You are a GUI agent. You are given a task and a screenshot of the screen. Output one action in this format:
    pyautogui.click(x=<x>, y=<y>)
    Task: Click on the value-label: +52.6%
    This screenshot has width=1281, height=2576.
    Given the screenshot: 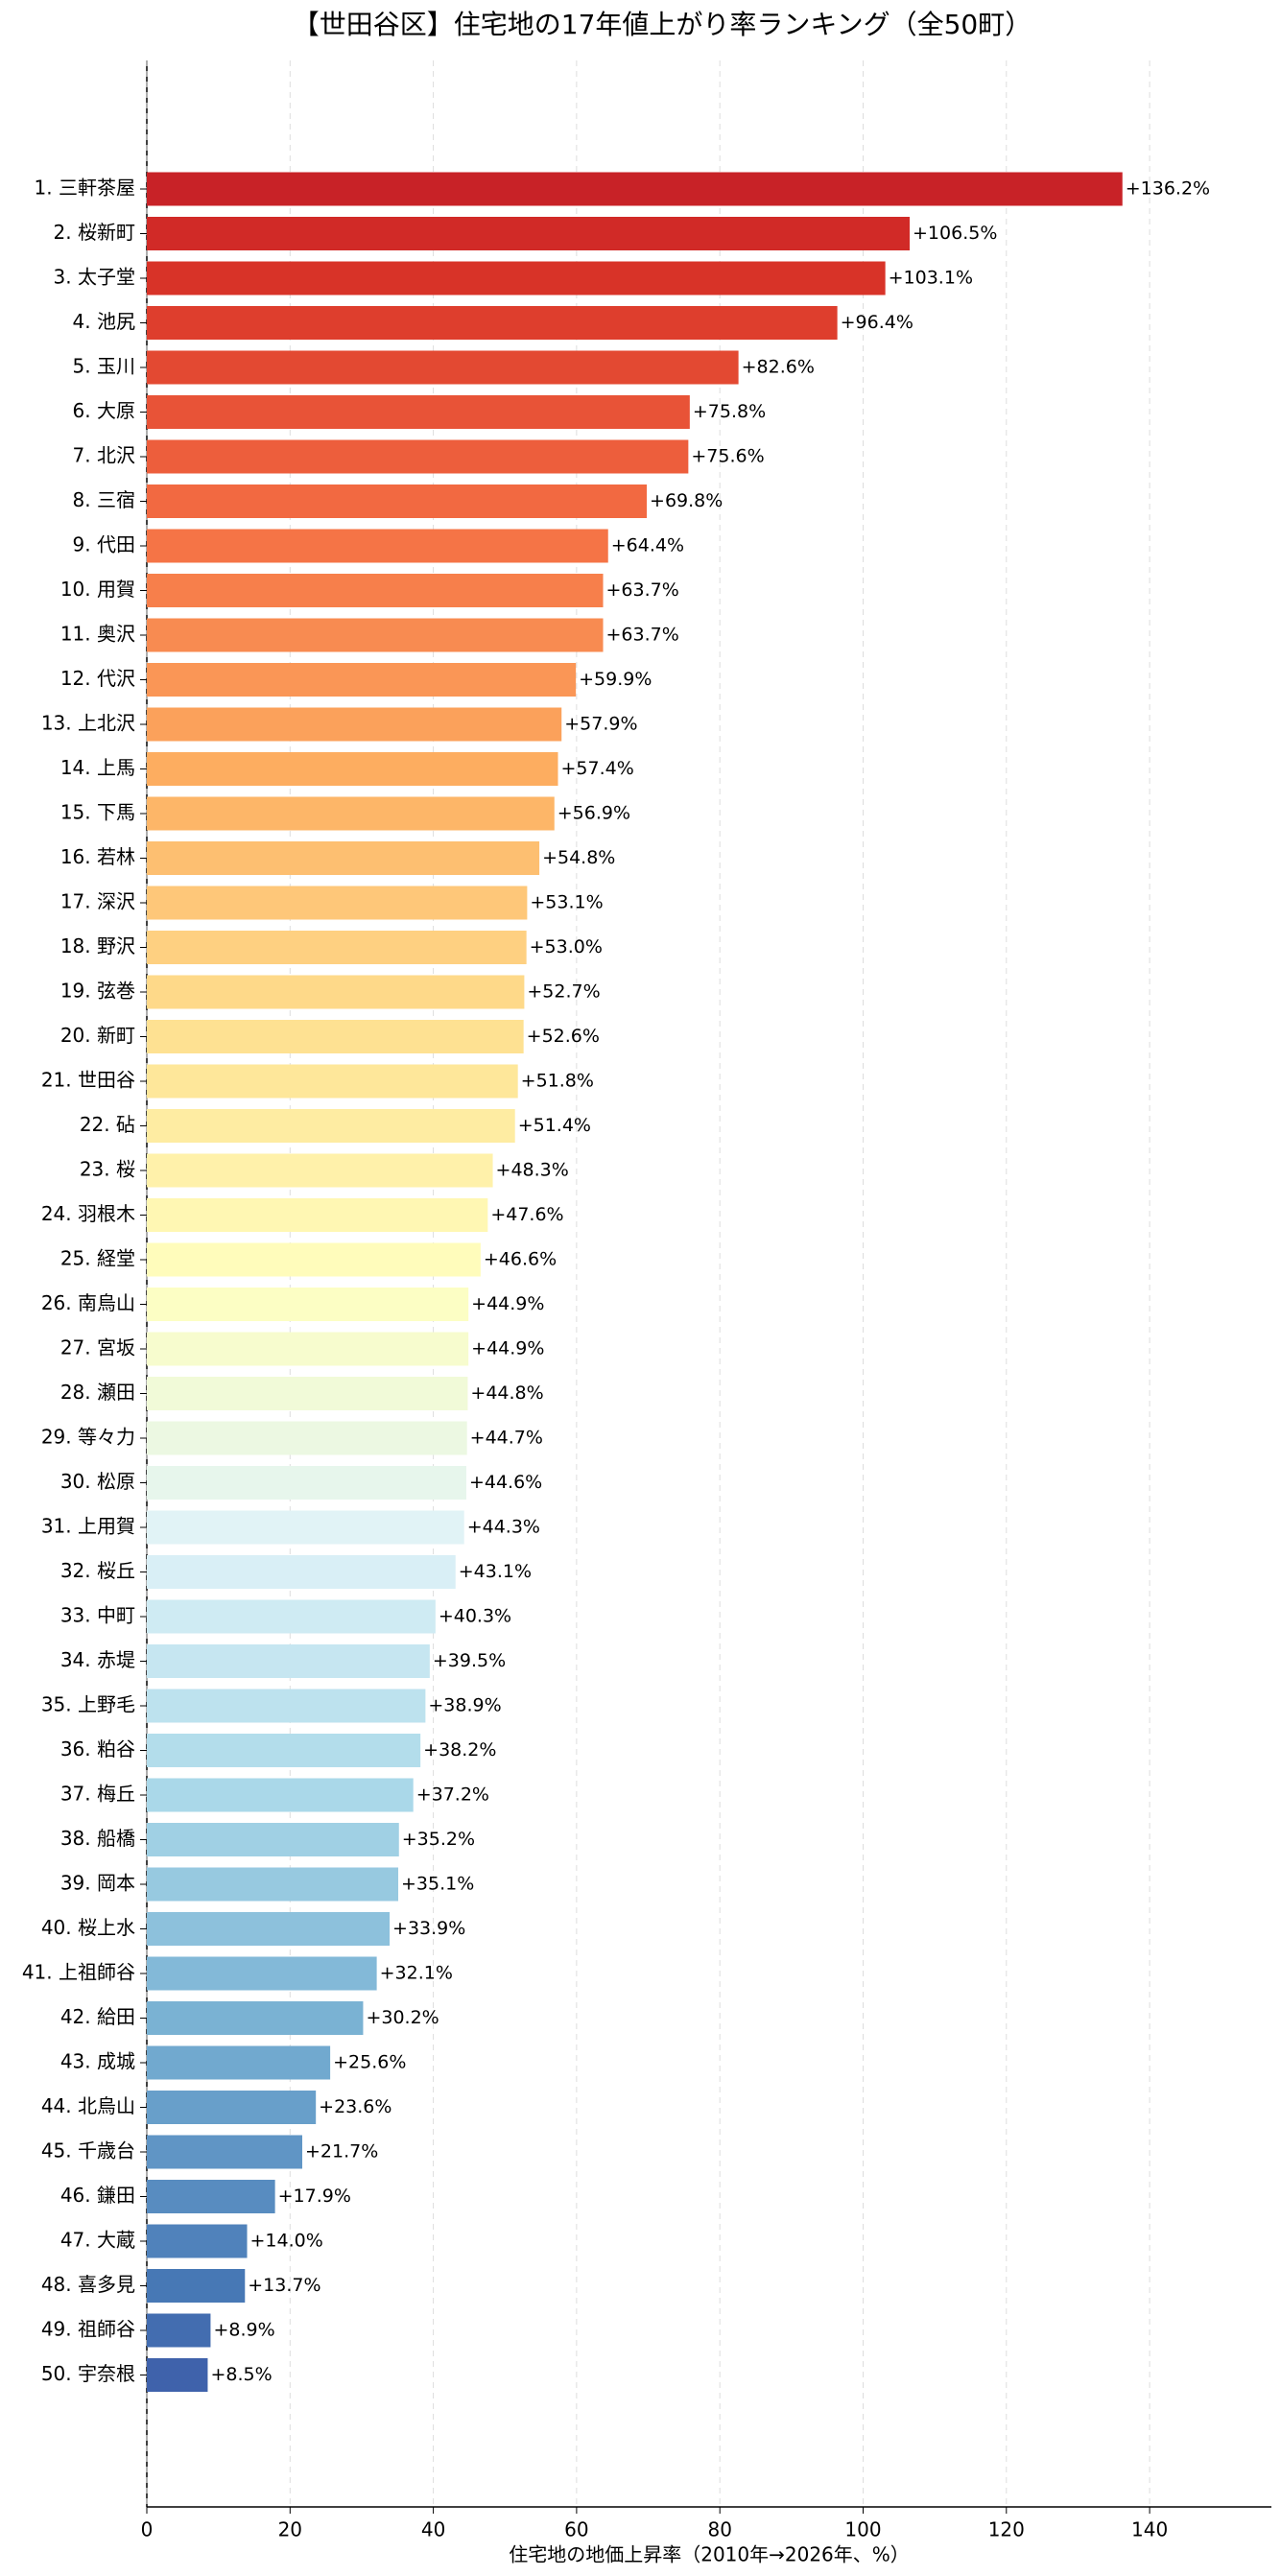 What is the action you would take?
    pyautogui.click(x=563, y=1037)
    